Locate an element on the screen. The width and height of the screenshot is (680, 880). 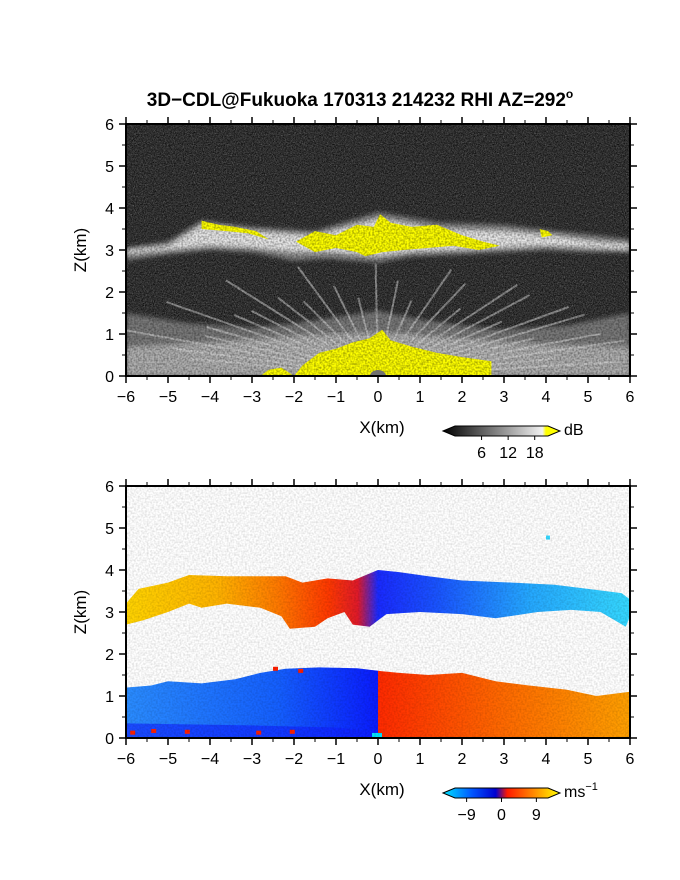
colorbar-tick-label: −9 is located at coordinates (467, 815).